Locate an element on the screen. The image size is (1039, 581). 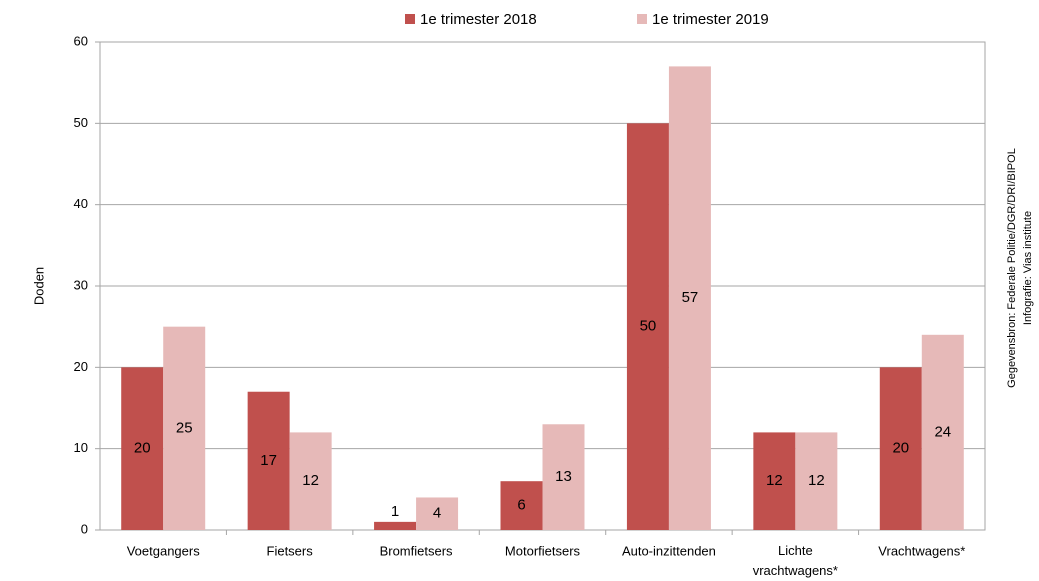
x-tick-label: Voetgangers is located at coordinates (164, 550).